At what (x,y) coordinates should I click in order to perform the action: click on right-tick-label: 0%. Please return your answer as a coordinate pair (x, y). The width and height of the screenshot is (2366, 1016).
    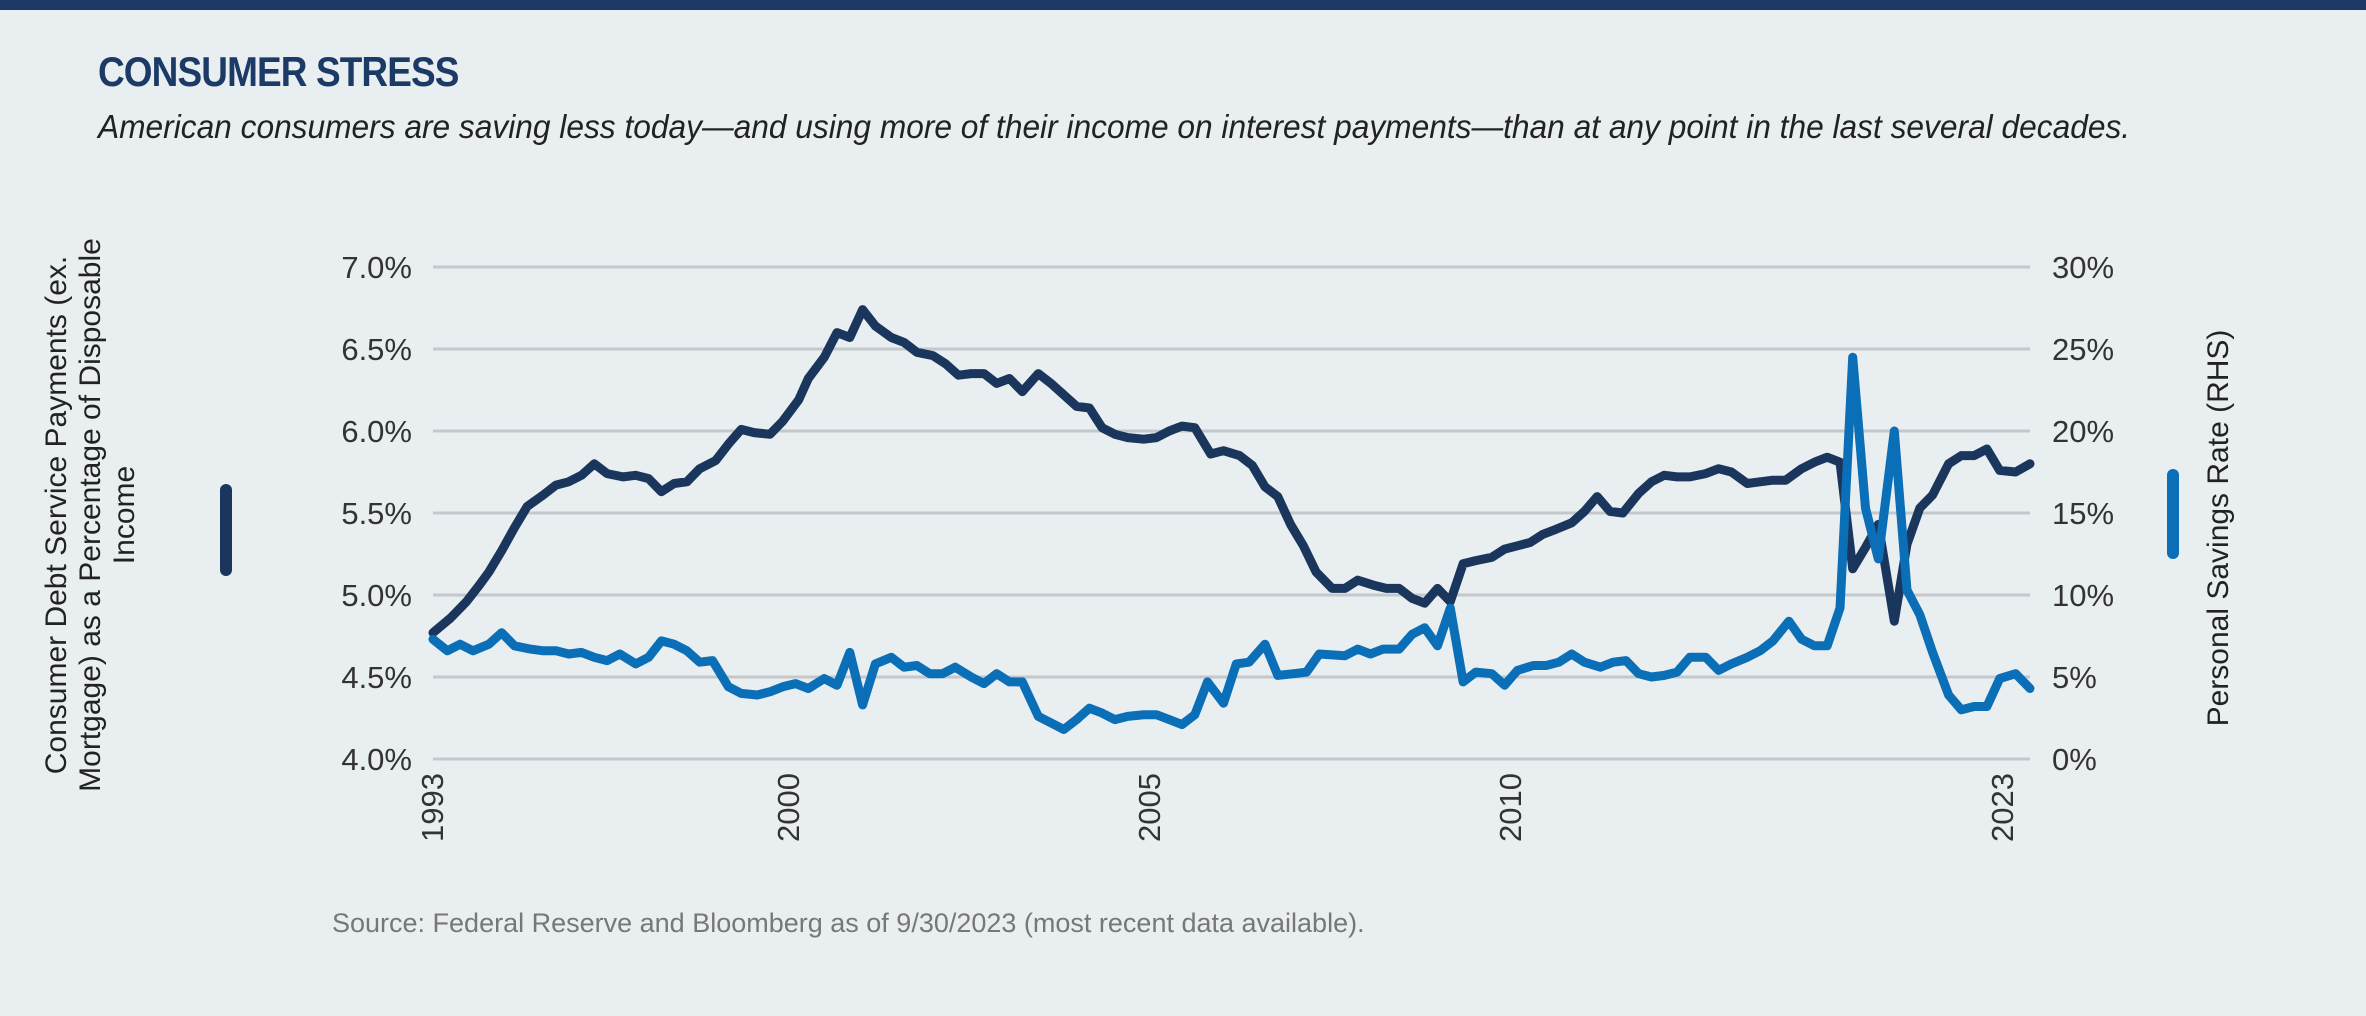
    Looking at the image, I should click on (2074, 759).